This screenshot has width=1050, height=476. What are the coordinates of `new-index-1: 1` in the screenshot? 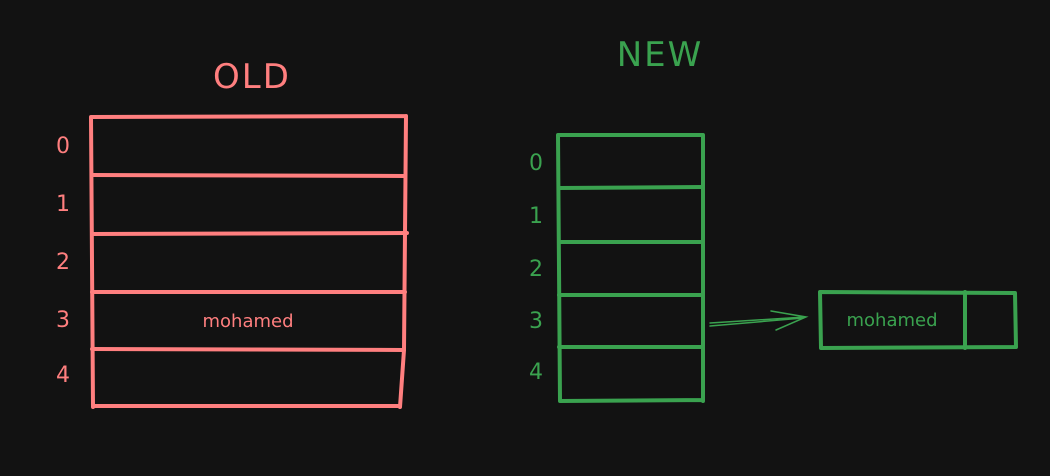 It's located at (536, 216).